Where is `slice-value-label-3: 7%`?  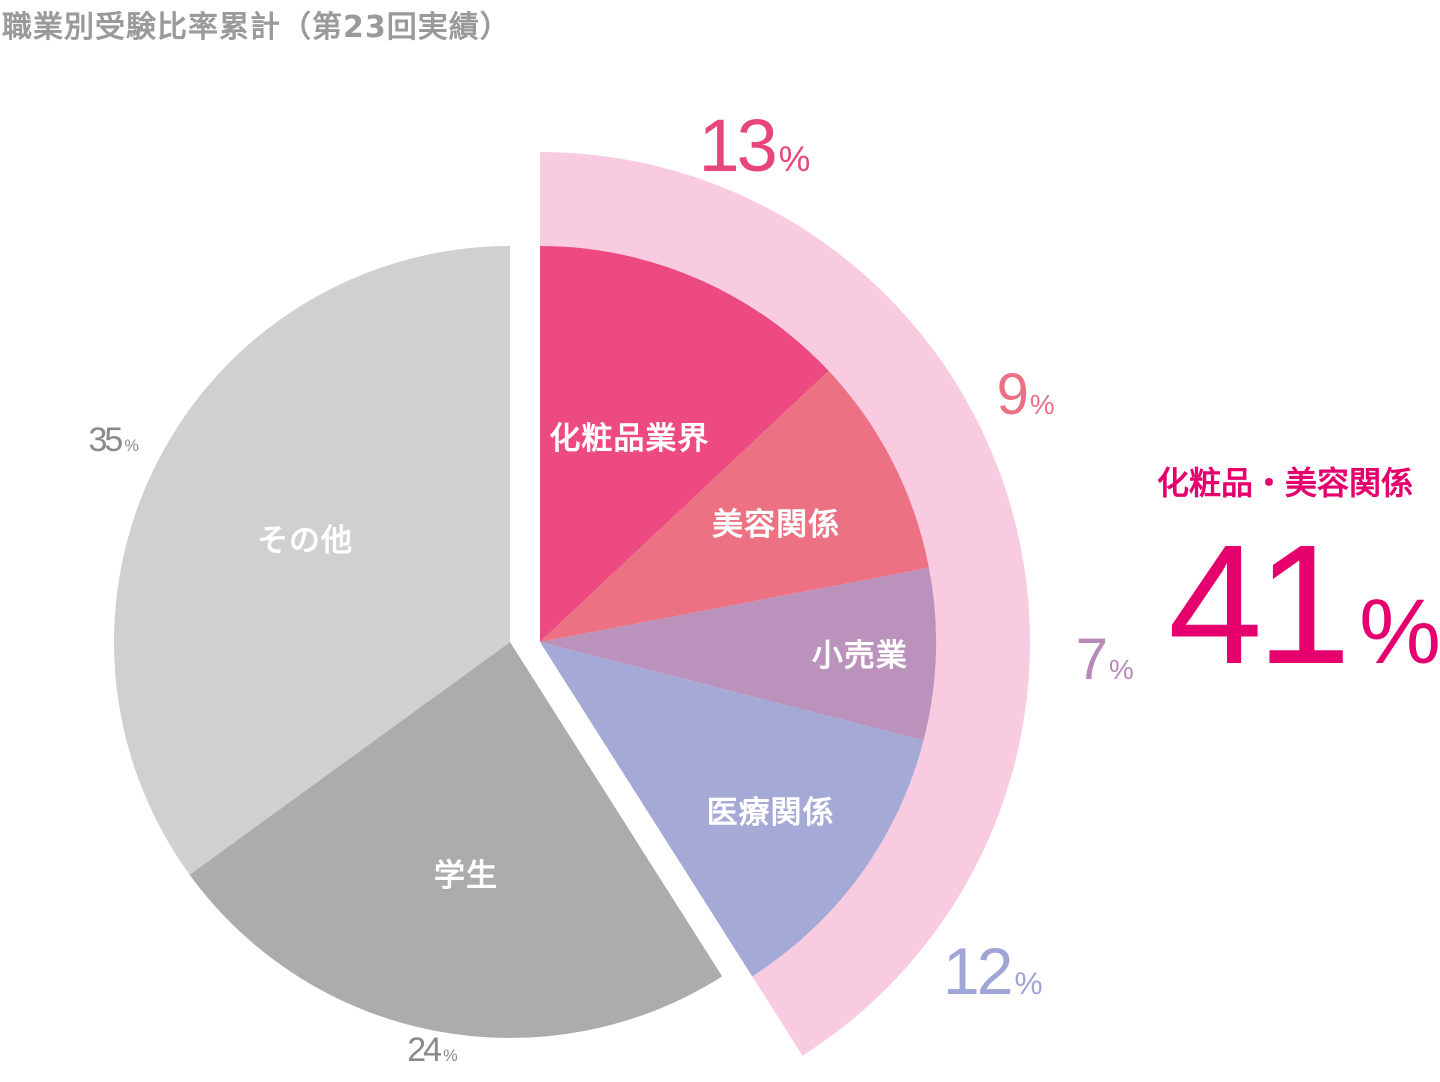
slice-value-label-3: 7% is located at coordinates (1105, 659).